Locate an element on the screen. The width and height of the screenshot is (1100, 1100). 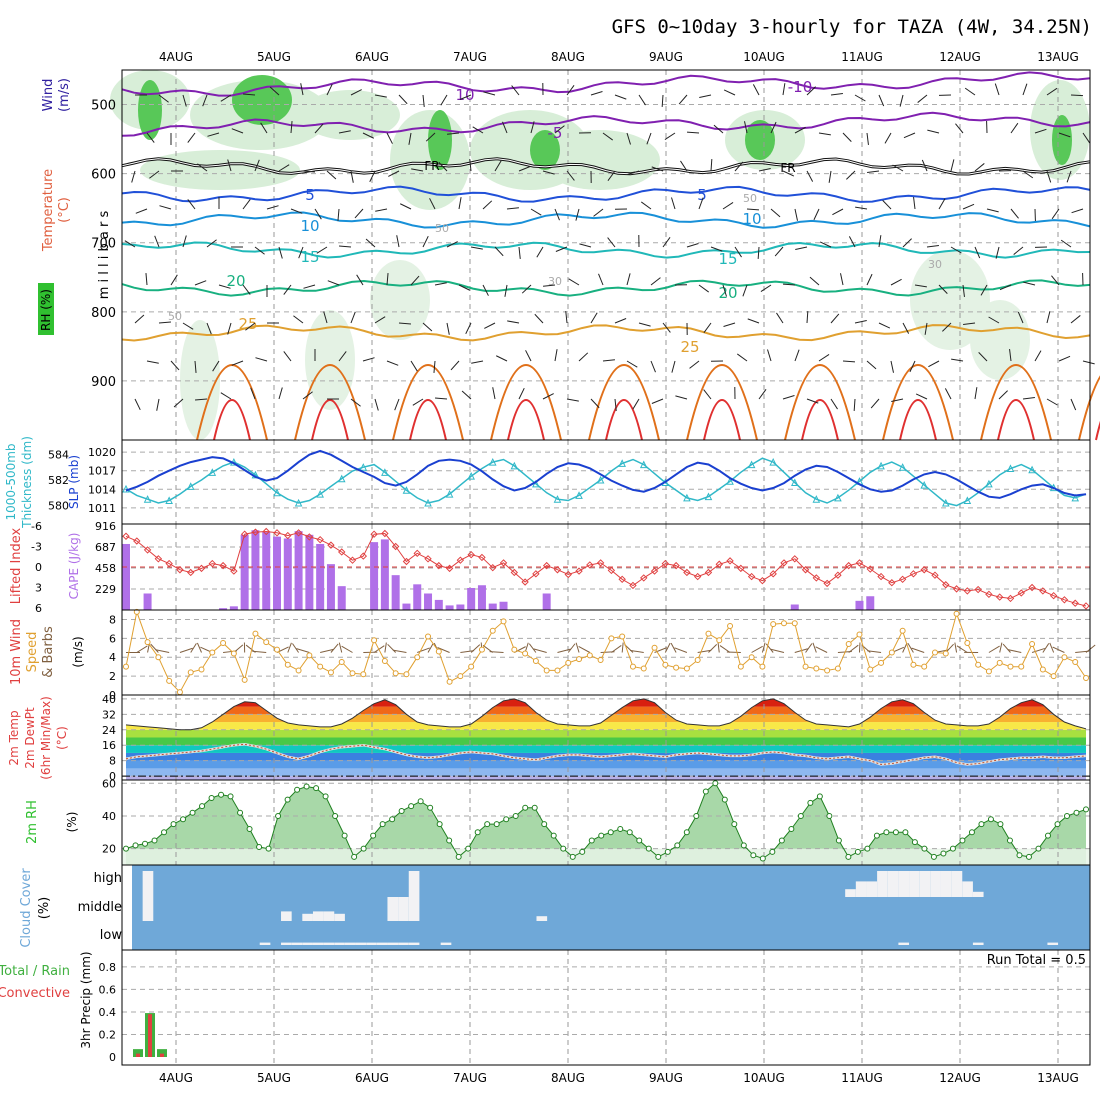
isotherm--5 is located at coordinates (606, 124).